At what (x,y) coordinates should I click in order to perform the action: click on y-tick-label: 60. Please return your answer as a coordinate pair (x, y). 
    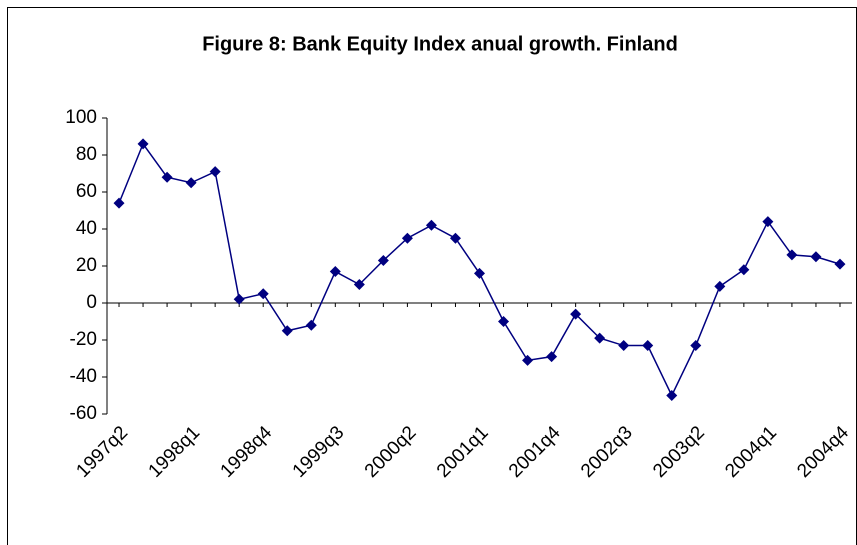
    Looking at the image, I should click on (86, 191).